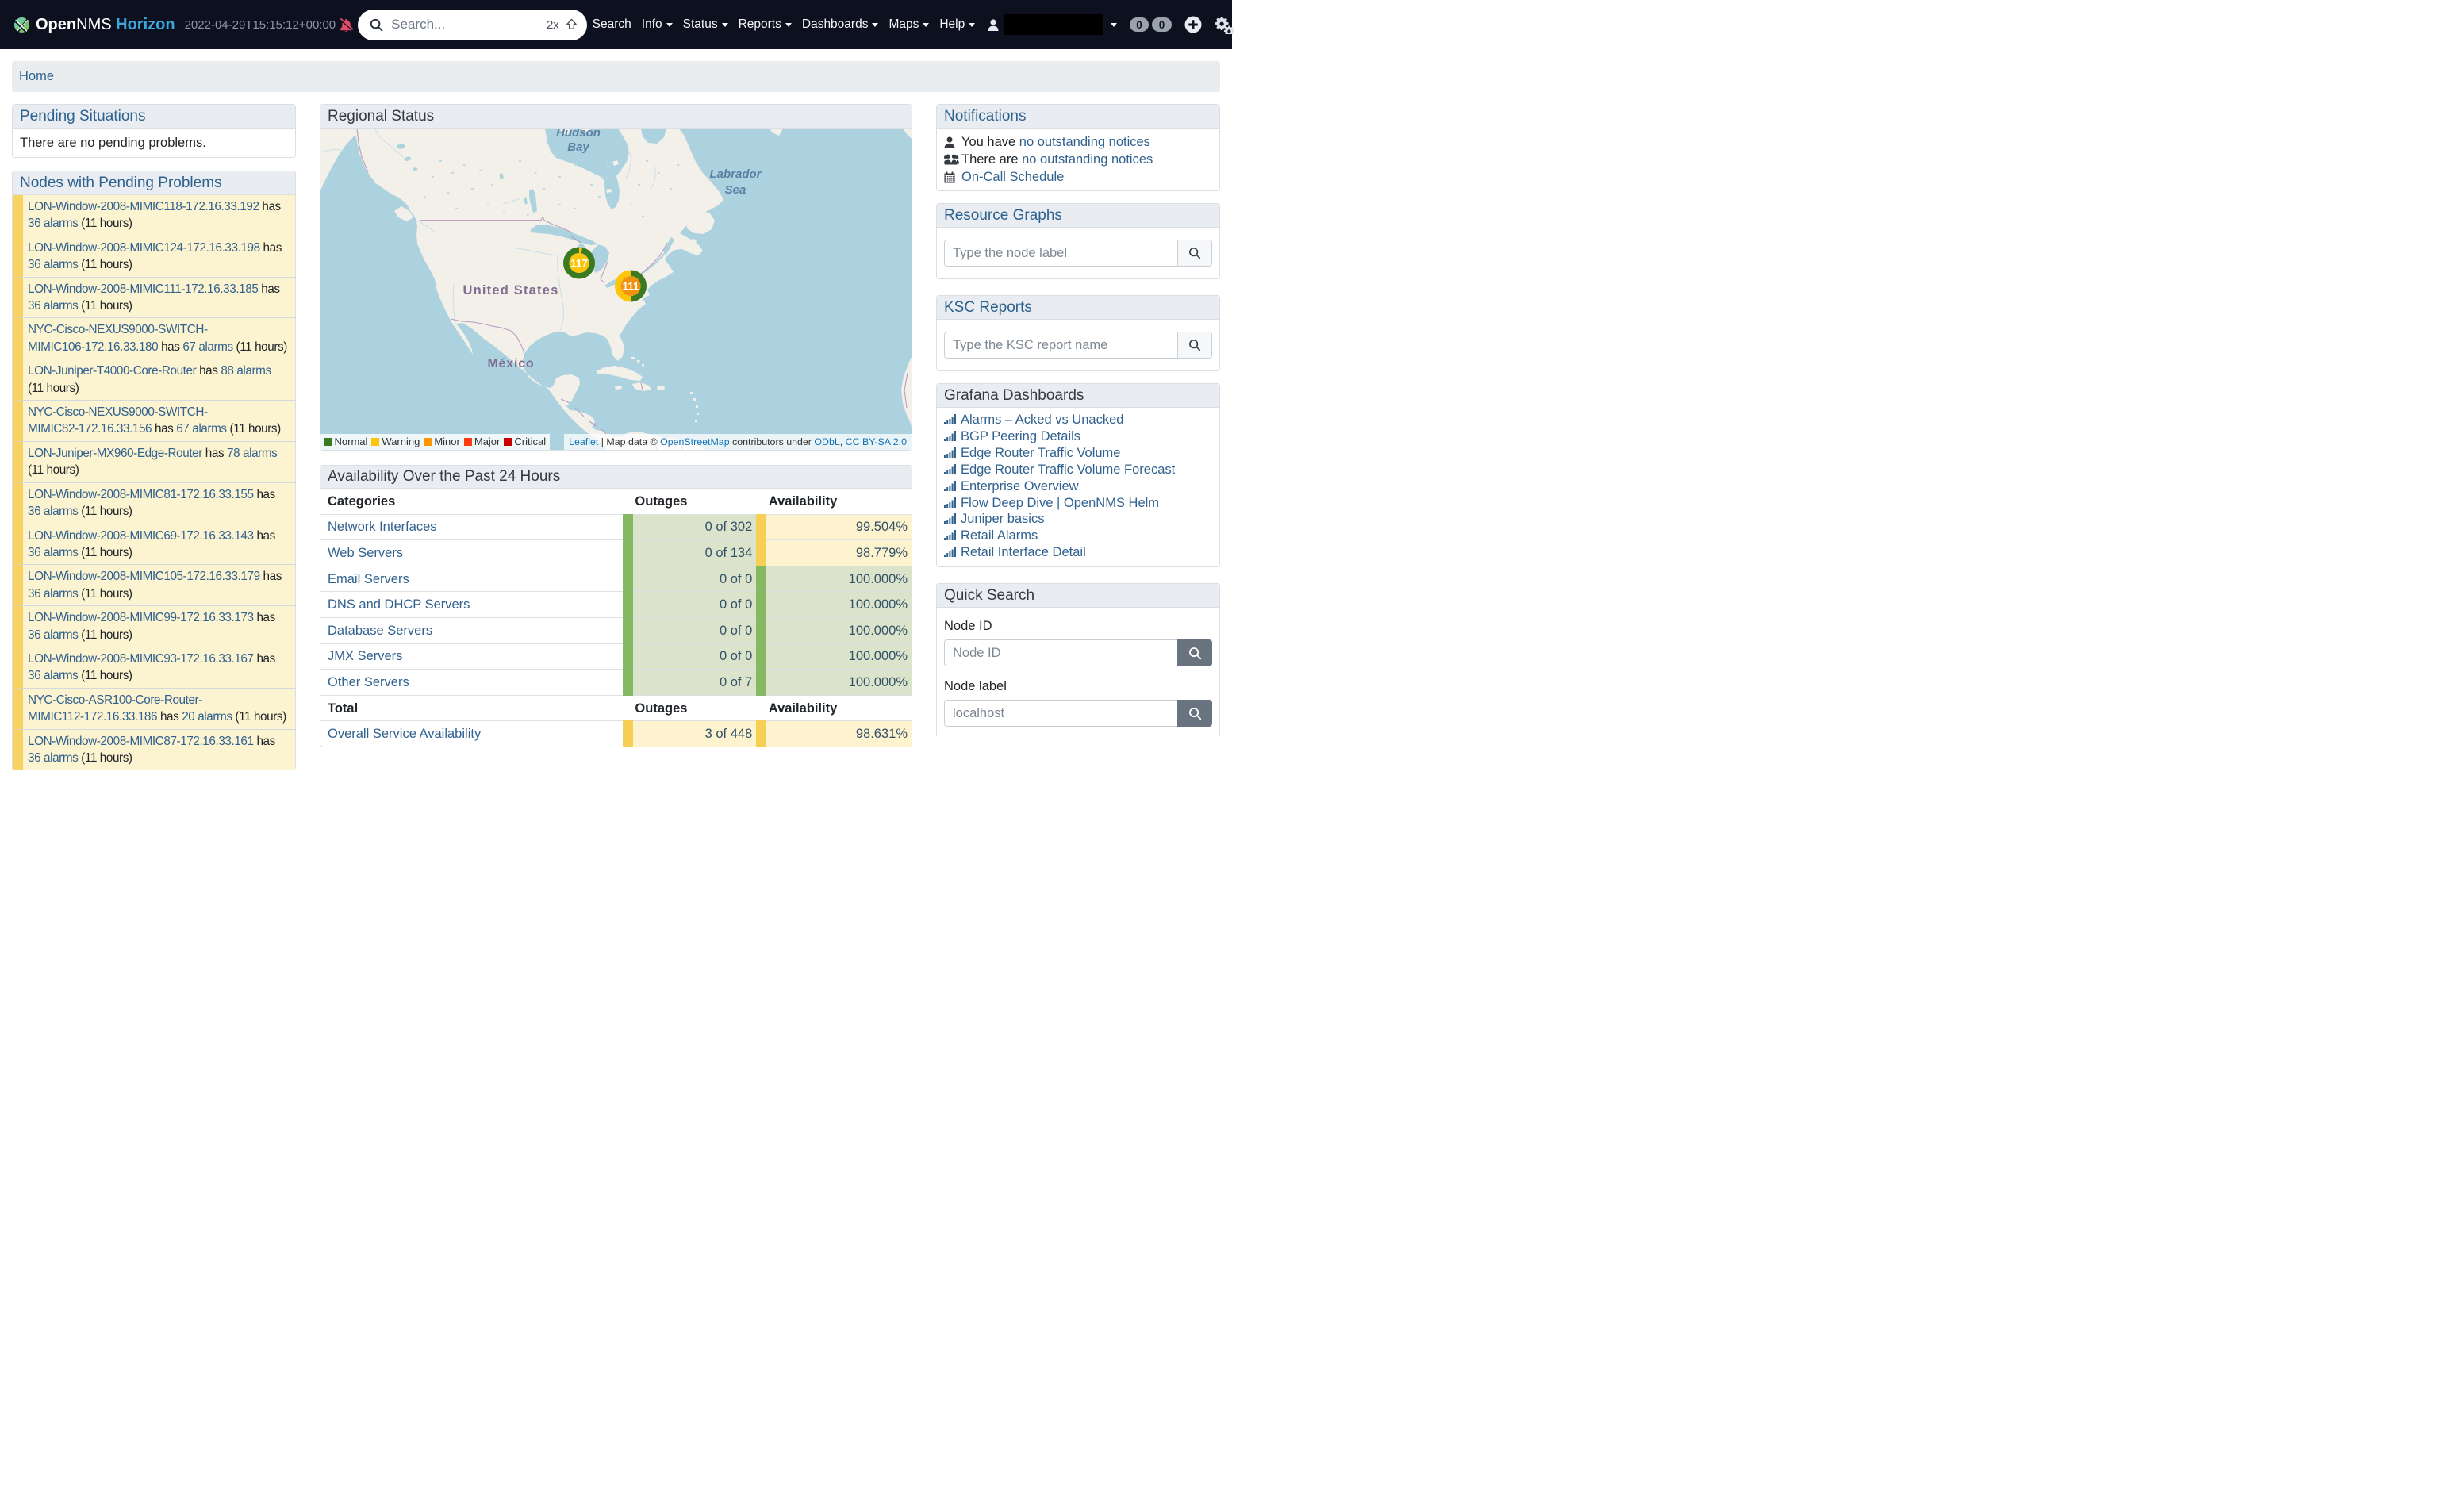  What do you see at coordinates (578, 134) in the screenshot?
I see `svg-text: Hudson` at bounding box center [578, 134].